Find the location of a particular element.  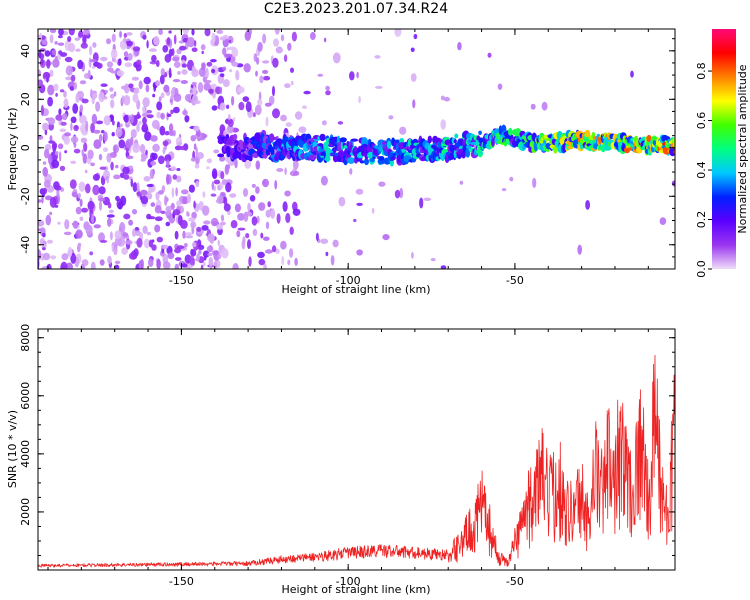

snr-y-tick-label: 6000 is located at coordinates (25, 396).